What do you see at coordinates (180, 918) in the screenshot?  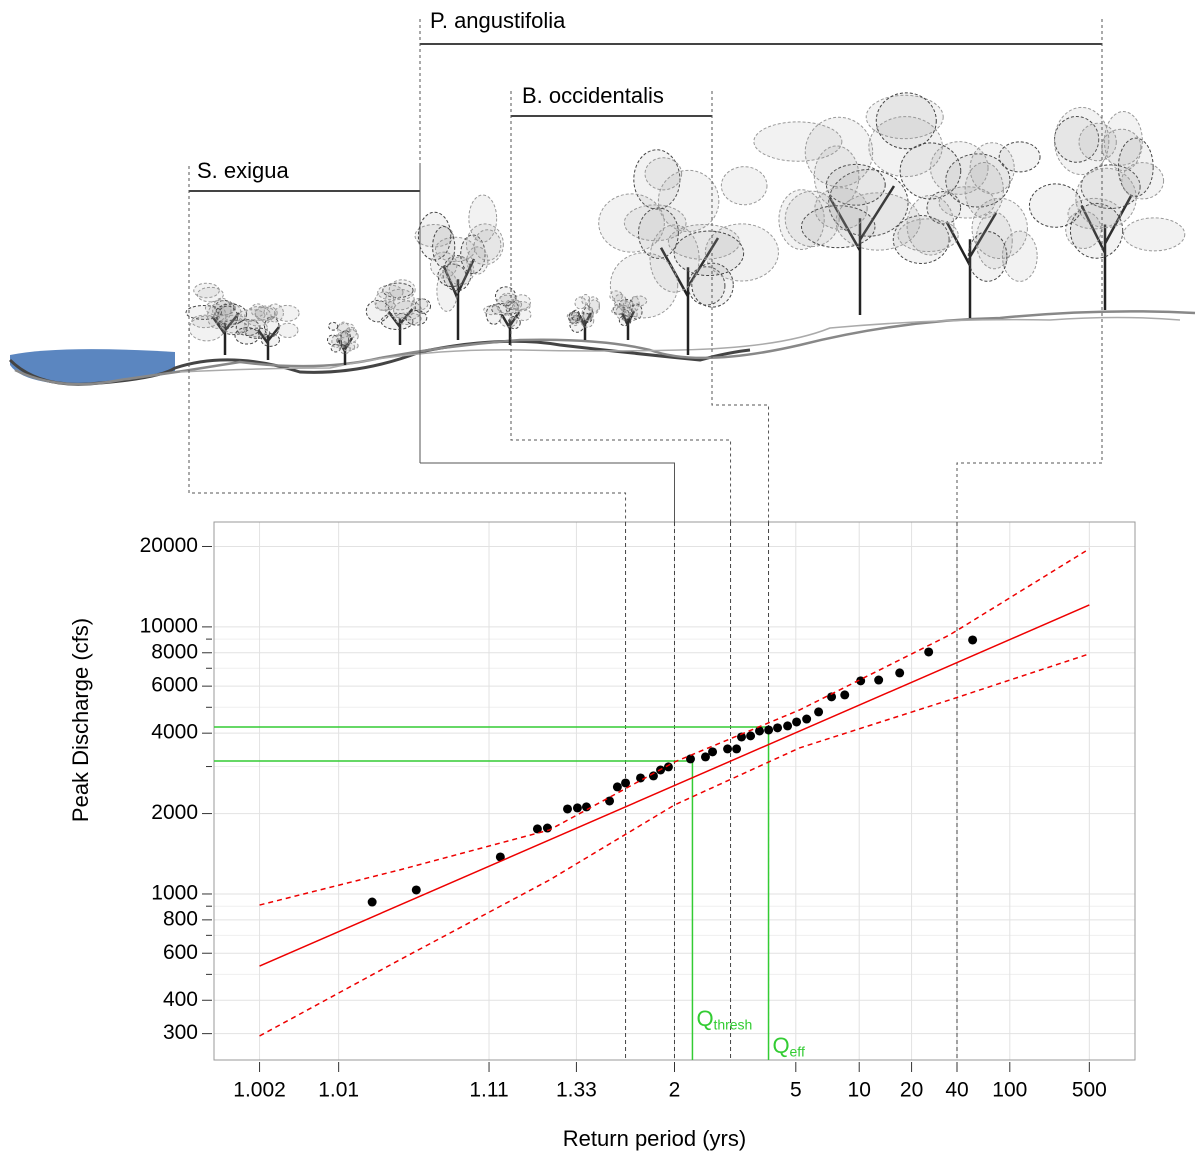 I see `y-tick-label: 800` at bounding box center [180, 918].